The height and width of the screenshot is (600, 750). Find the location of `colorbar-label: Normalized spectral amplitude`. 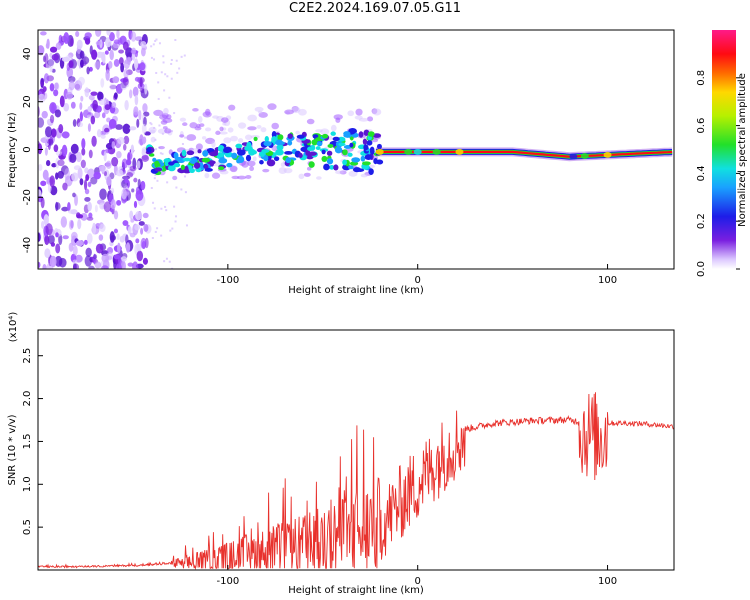

colorbar-label: Normalized spectral amplitude is located at coordinates (742, 150).